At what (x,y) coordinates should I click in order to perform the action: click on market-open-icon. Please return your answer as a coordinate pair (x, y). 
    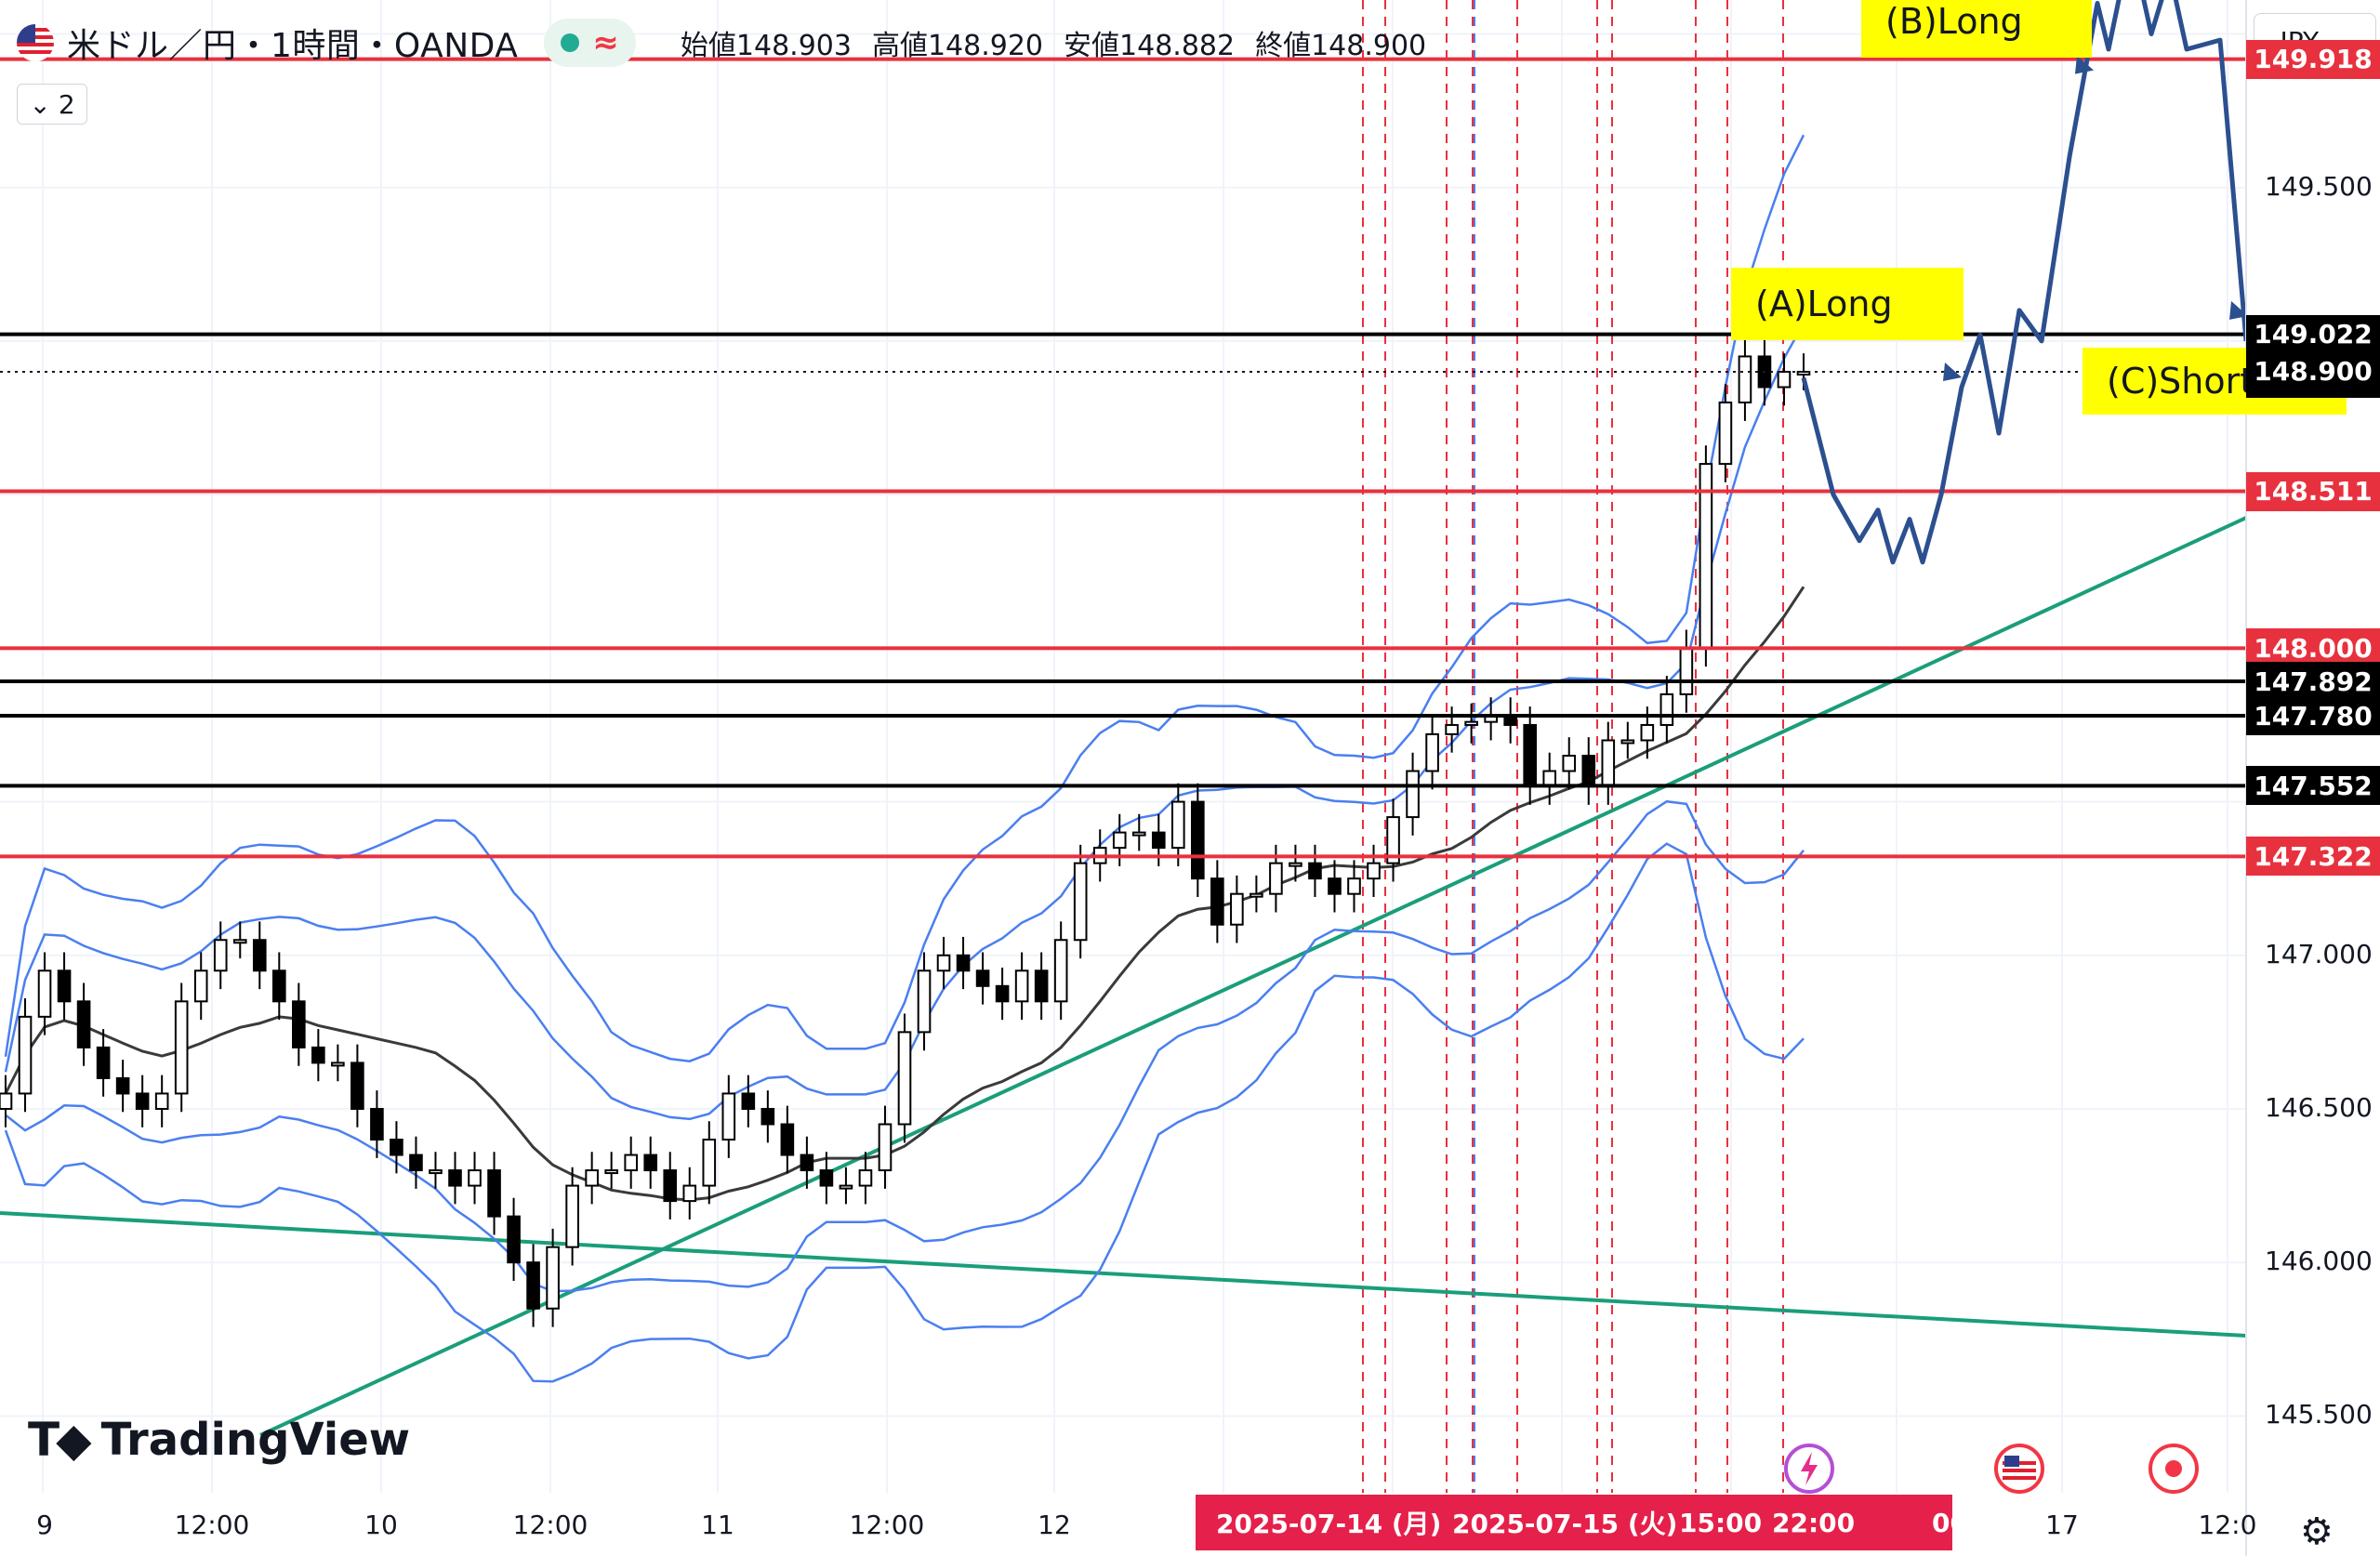
    Looking at the image, I should click on (570, 42).